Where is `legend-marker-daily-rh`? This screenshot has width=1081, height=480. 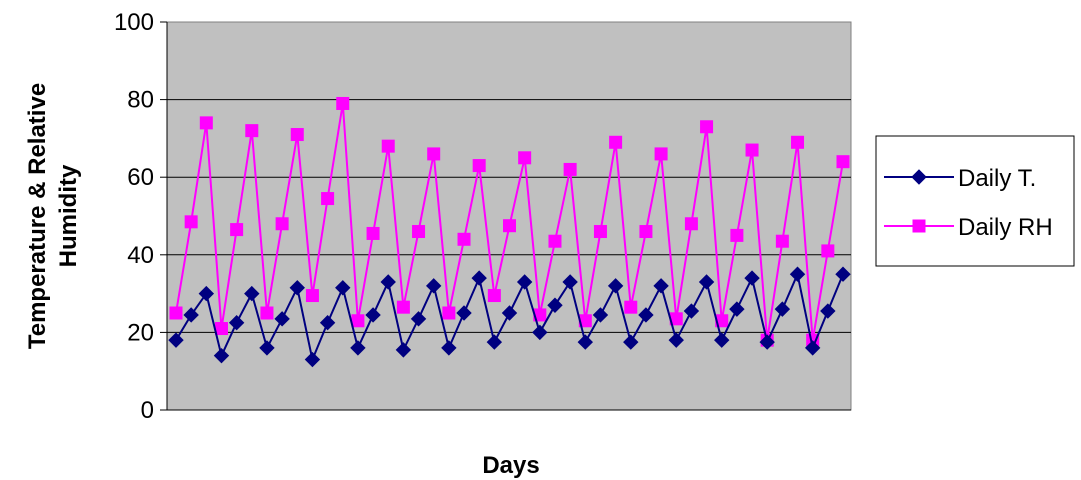
legend-marker-daily-rh is located at coordinates (919, 226).